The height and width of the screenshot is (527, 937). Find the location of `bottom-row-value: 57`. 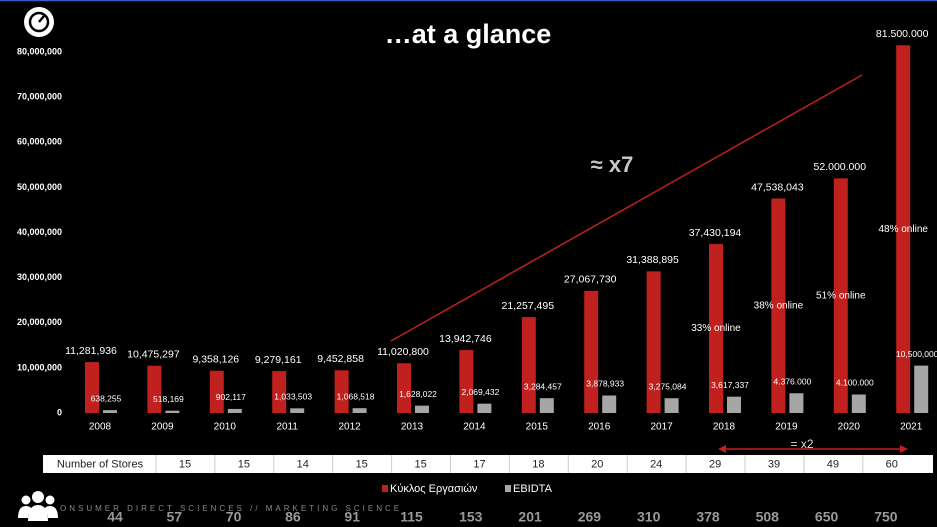

bottom-row-value: 57 is located at coordinates (175, 517).